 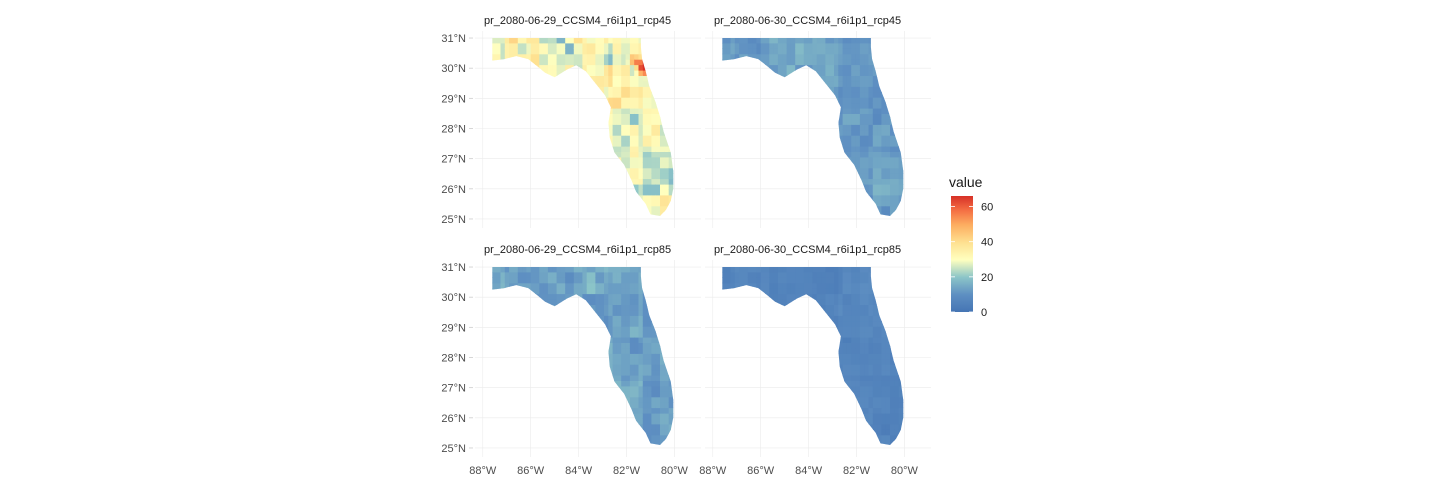 I want to click on legend-colorbar, so click(x=962, y=254).